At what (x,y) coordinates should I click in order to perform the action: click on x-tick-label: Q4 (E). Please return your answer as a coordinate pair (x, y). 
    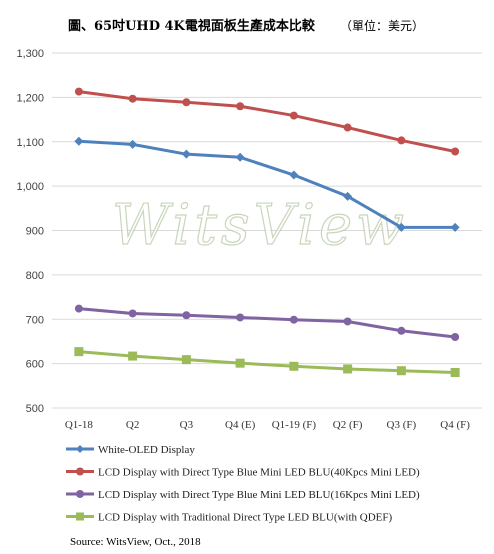
    Looking at the image, I should click on (240, 425).